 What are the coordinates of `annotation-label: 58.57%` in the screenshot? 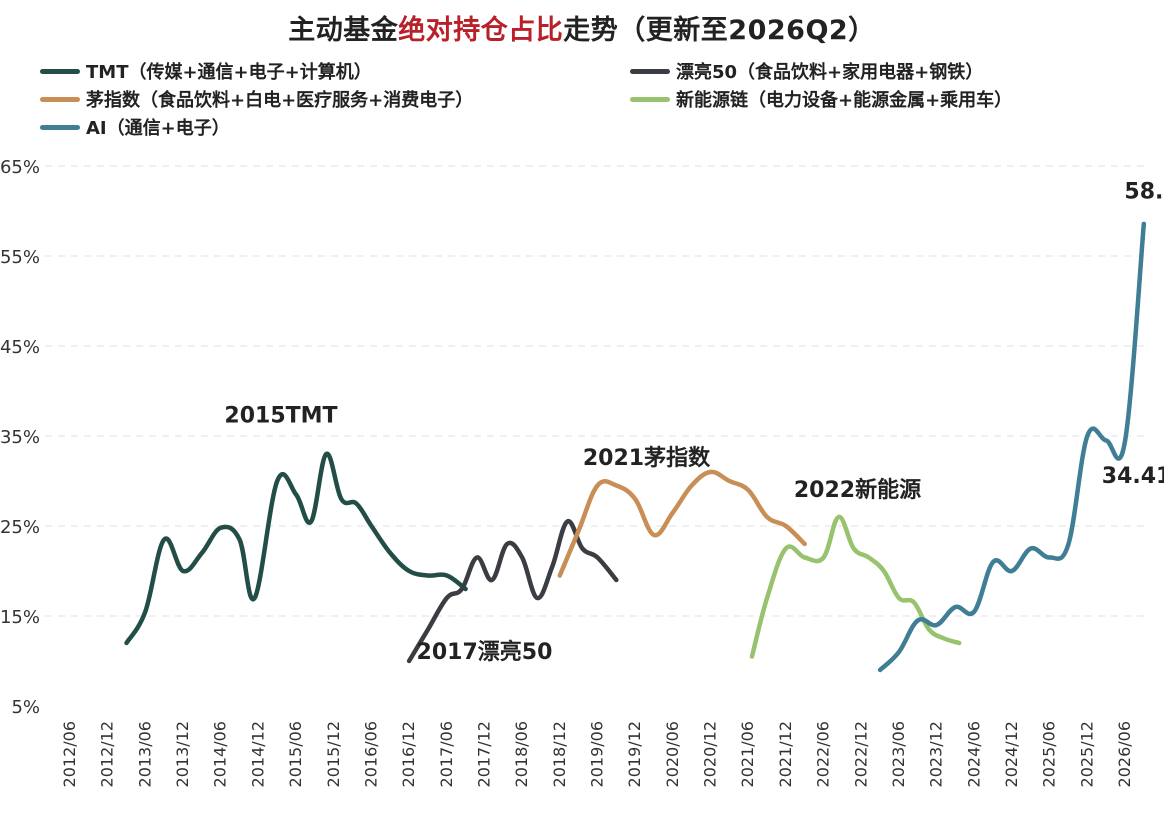 It's located at (1144, 191).